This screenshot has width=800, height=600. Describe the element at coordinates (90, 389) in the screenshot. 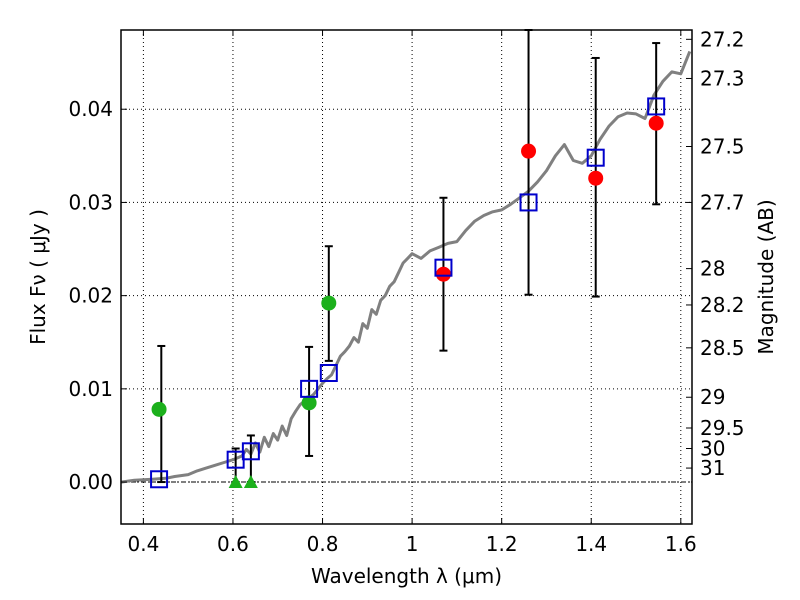

I see `y-tick-label: 0.01` at that location.